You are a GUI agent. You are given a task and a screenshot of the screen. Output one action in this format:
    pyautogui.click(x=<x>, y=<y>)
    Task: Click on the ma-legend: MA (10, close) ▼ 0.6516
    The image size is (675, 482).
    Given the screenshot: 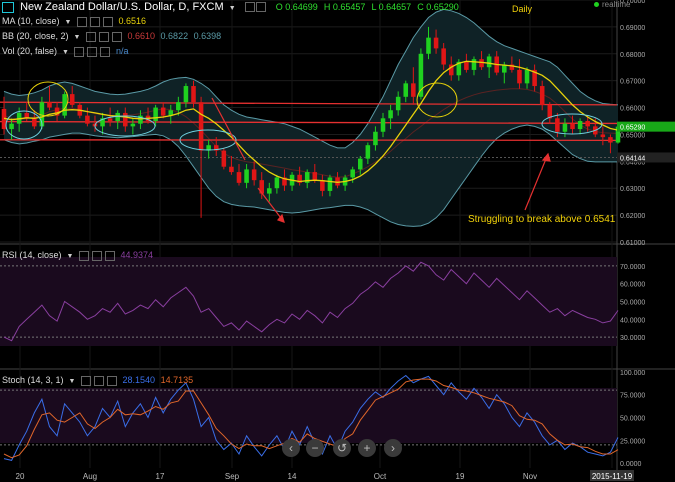 What is the action you would take?
    pyautogui.click(x=75, y=21)
    